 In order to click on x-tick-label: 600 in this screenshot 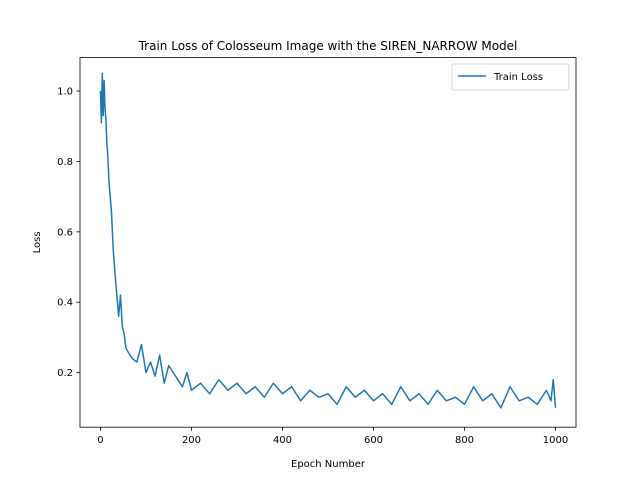, I will do `click(373, 440)`.